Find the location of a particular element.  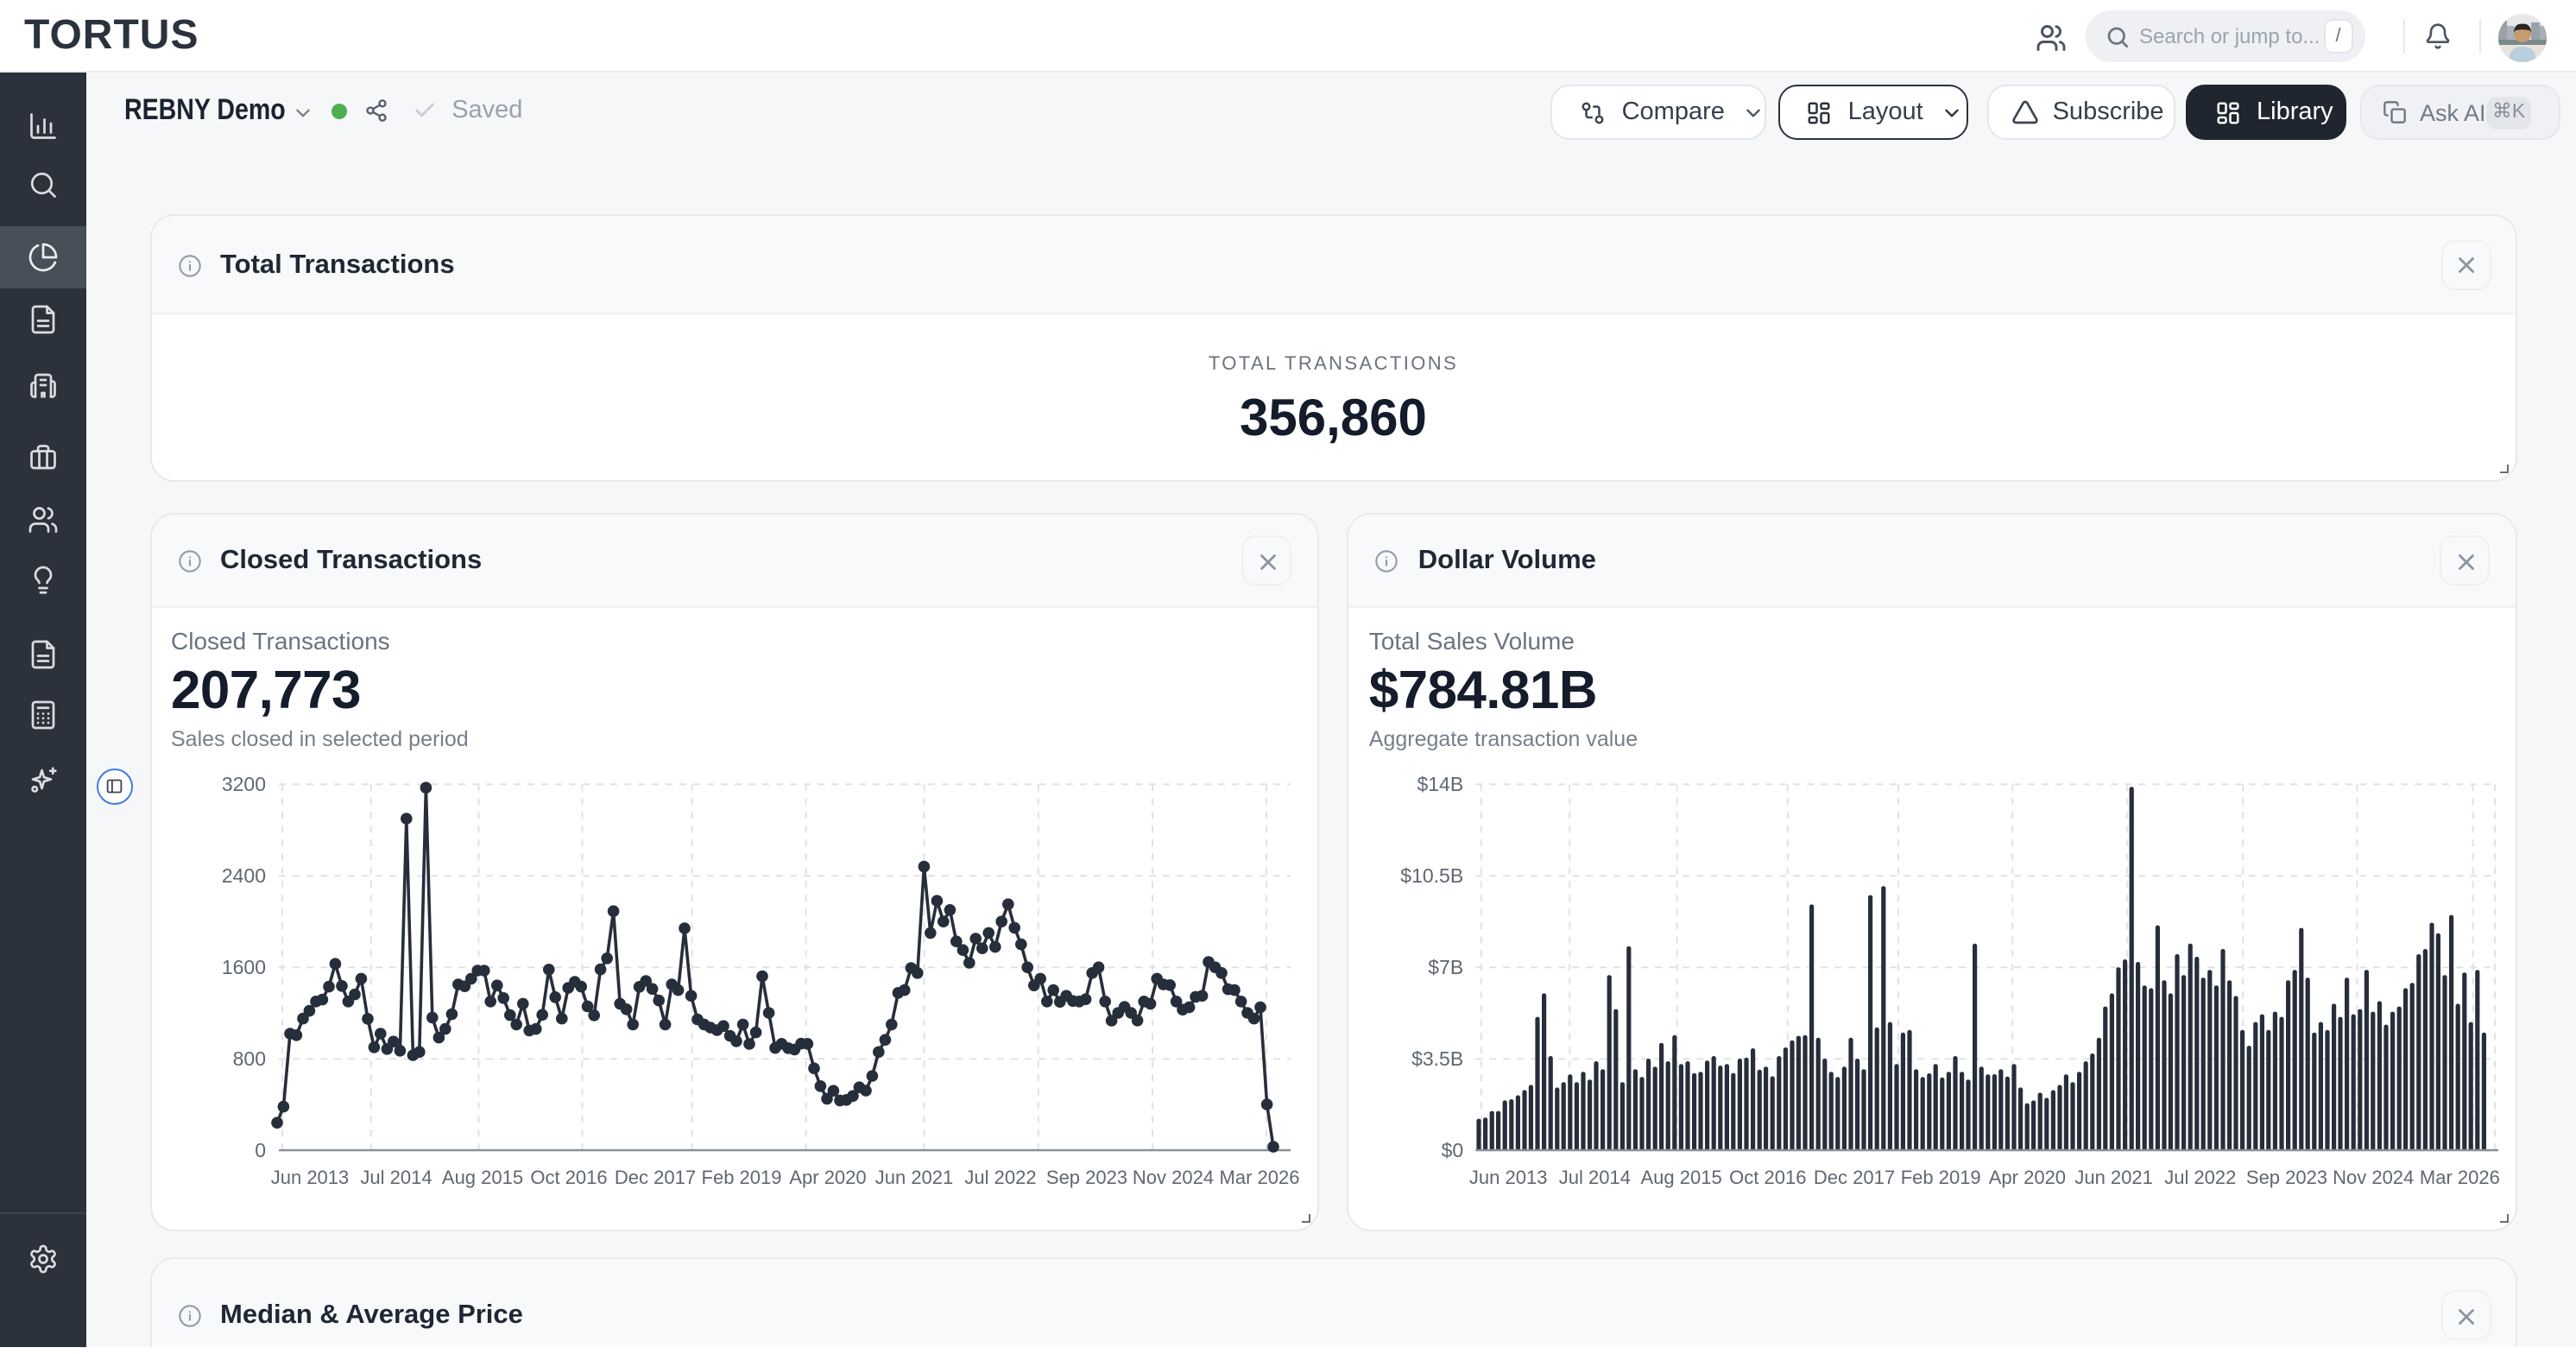

svg-text: $10.5B is located at coordinates (1432, 875).